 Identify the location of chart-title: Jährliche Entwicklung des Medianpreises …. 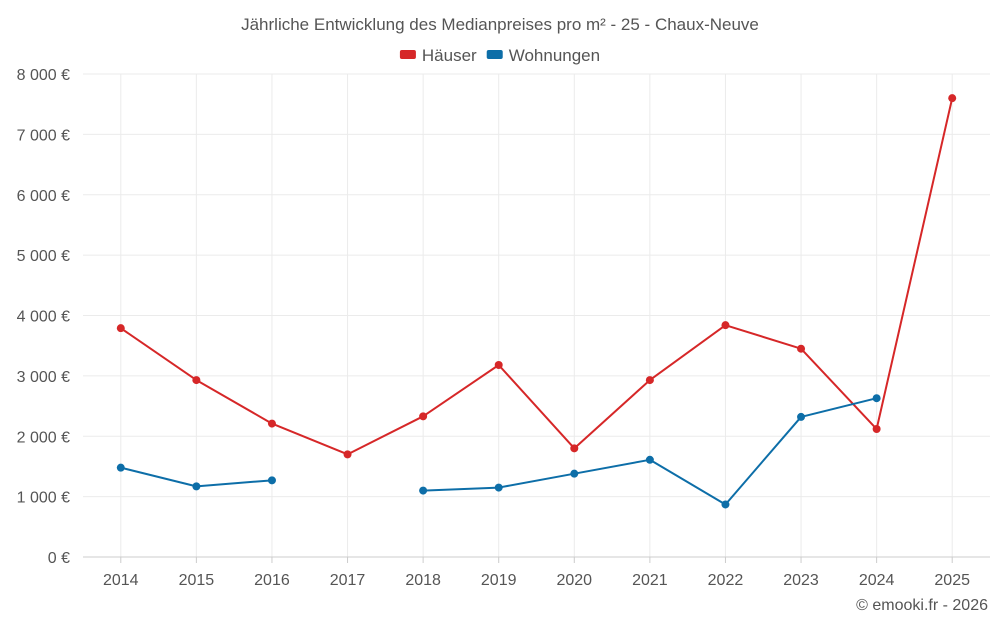
(500, 24).